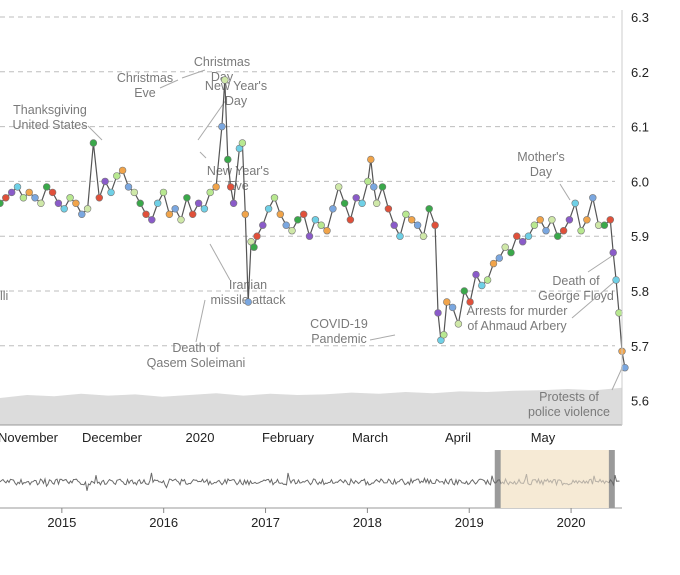  What do you see at coordinates (611, 479) in the screenshot?
I see `overview-right-handle` at bounding box center [611, 479].